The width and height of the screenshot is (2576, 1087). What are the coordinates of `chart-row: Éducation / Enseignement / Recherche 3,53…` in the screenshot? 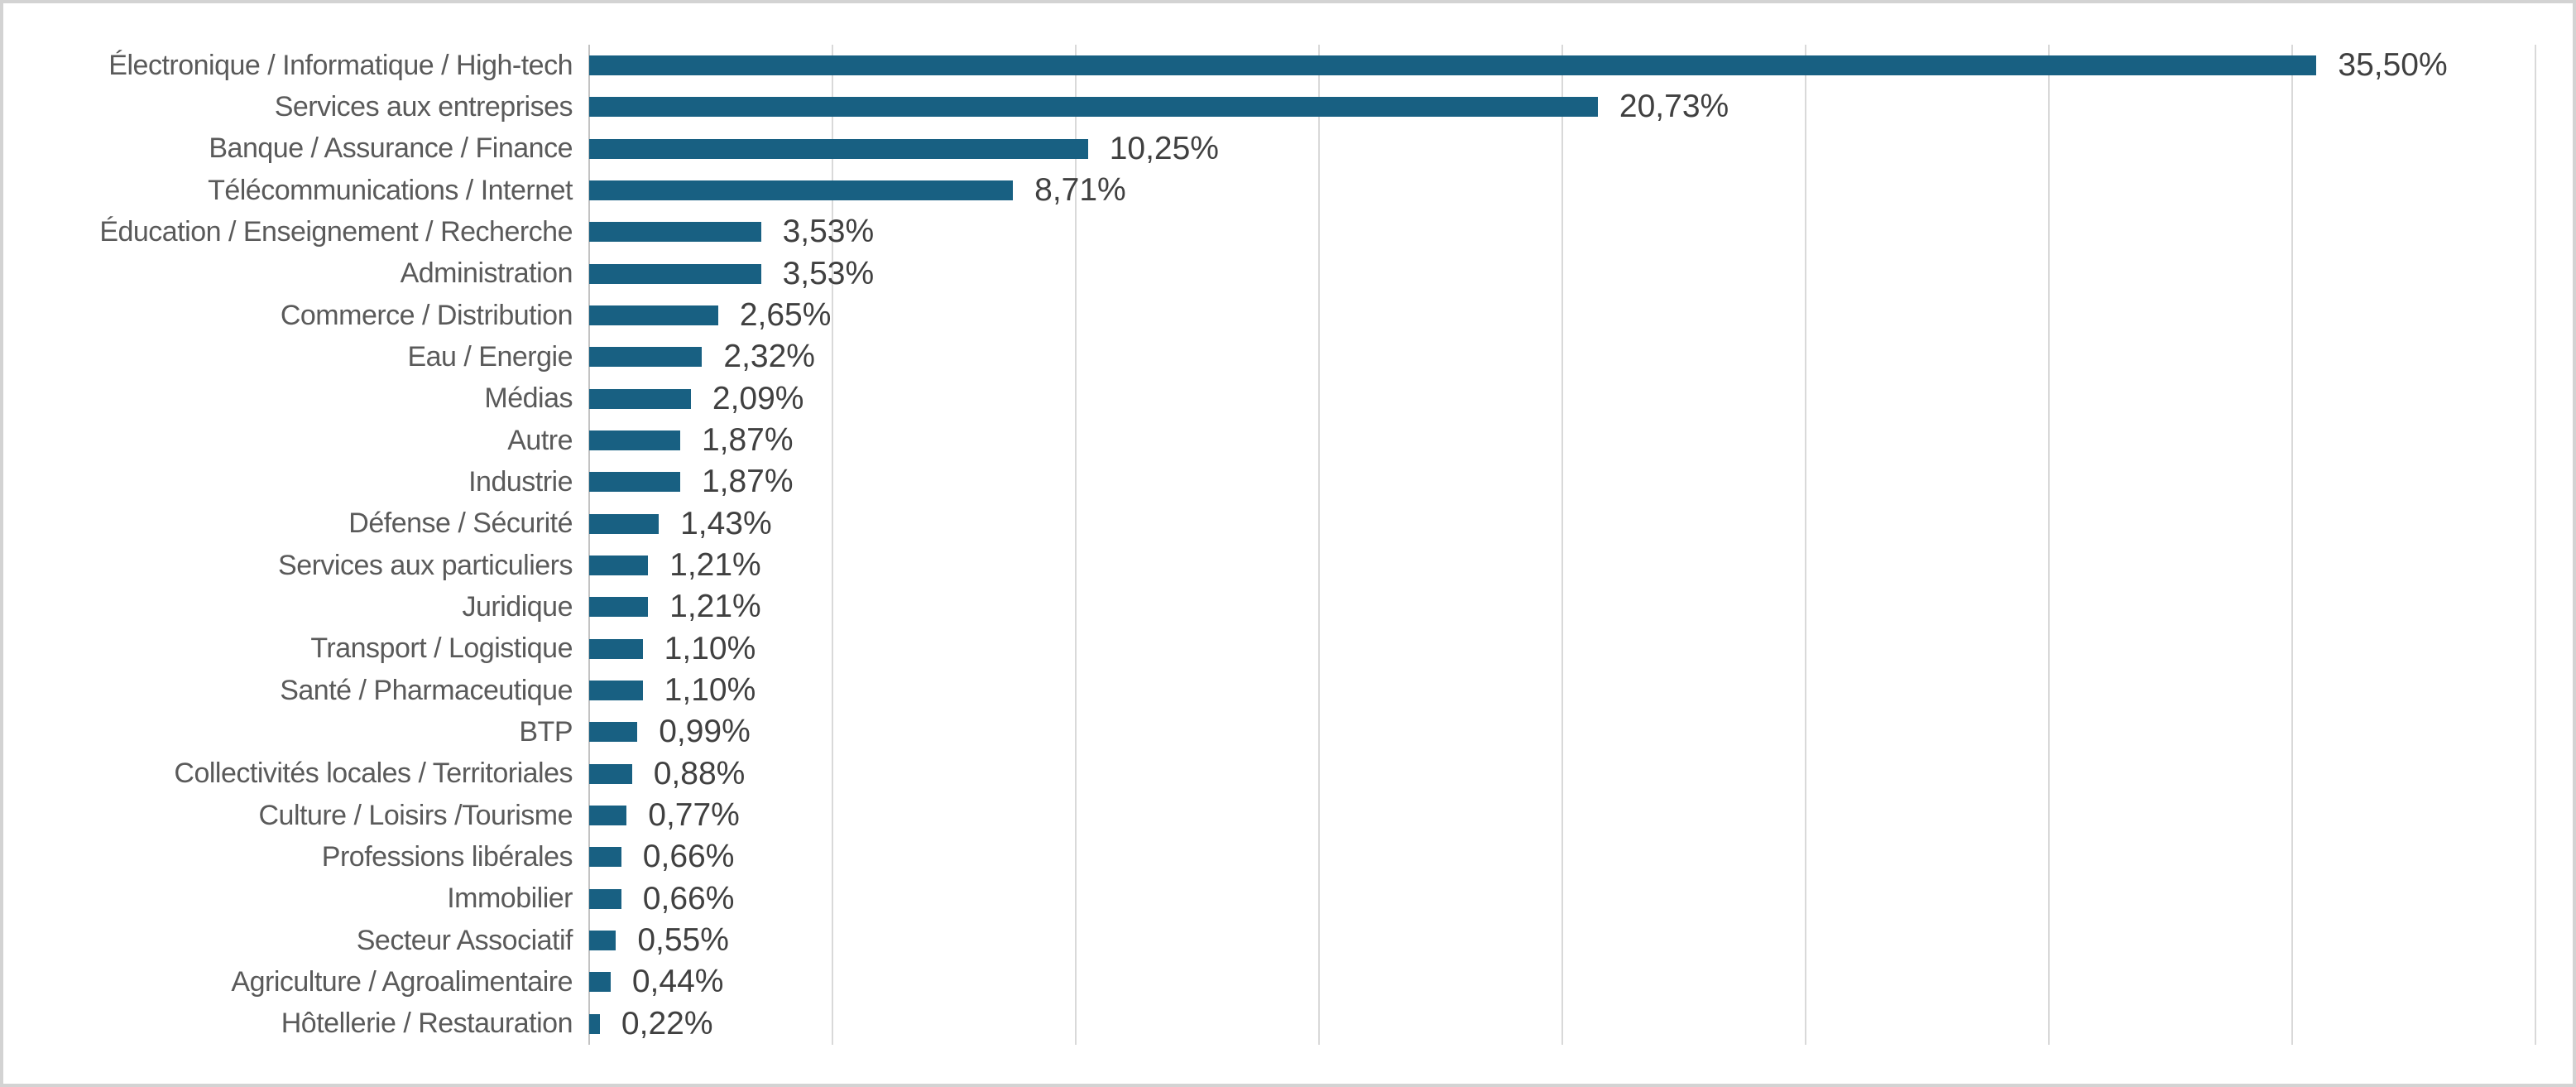 It's located at (1288, 232).